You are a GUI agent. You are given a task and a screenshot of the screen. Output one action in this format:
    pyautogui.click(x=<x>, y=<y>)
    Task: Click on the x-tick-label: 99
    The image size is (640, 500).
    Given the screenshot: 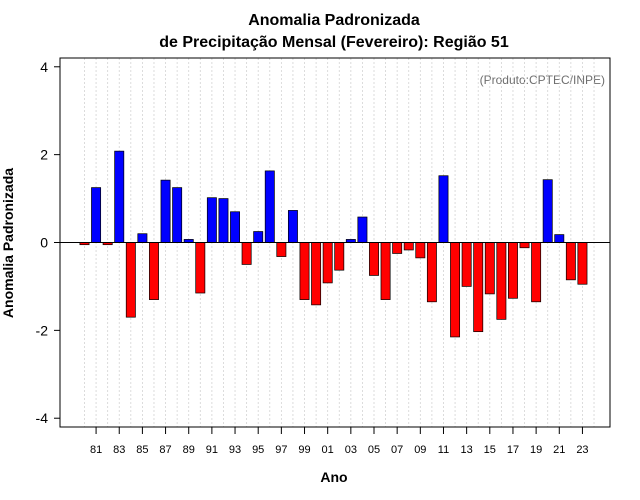 What is the action you would take?
    pyautogui.click(x=304, y=450)
    